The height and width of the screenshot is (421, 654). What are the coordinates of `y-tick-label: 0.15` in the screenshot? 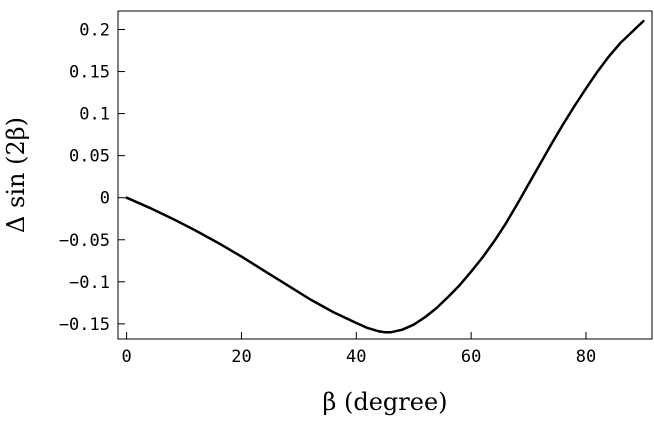 It's located at (89, 73).